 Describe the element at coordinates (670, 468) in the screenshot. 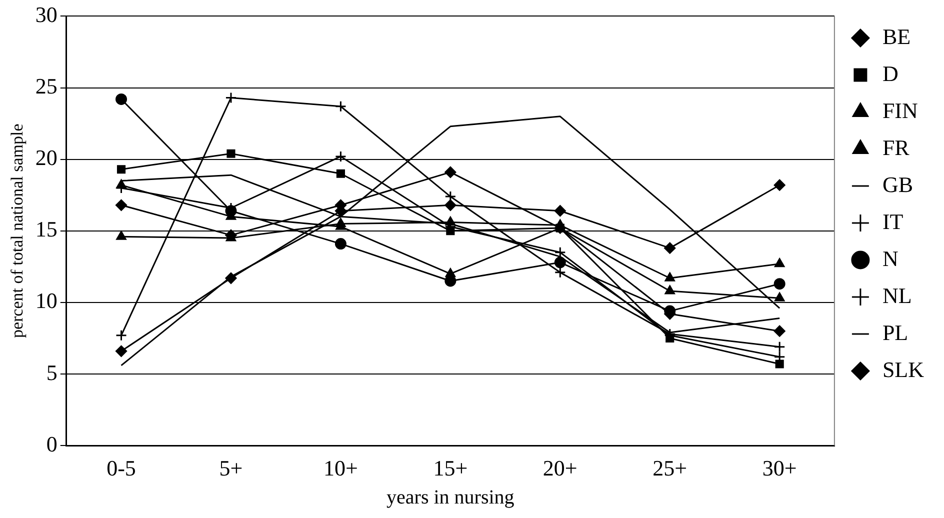

I see `x-tick-label: 25+` at that location.